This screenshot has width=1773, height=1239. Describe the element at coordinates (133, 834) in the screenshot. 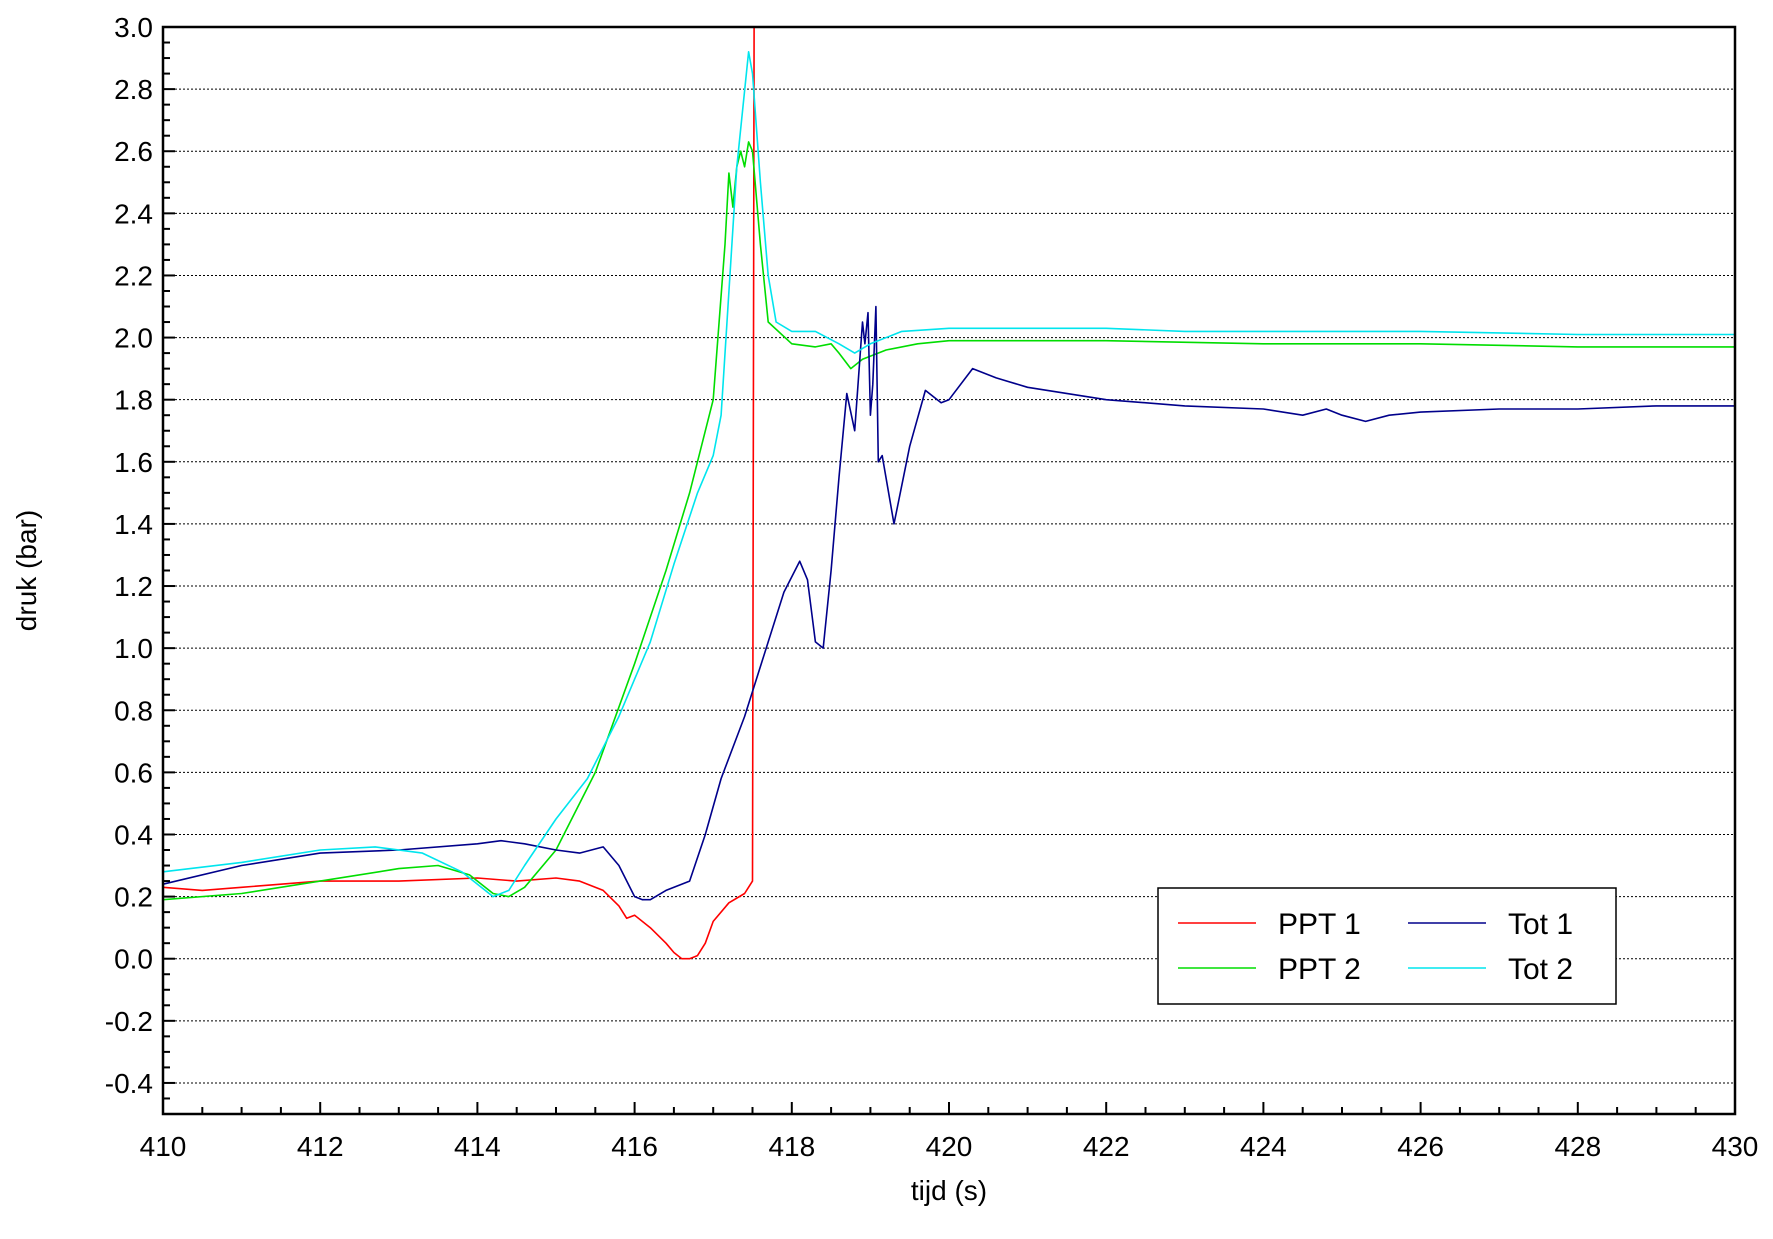

I see `y-tick-label: 0.4` at that location.